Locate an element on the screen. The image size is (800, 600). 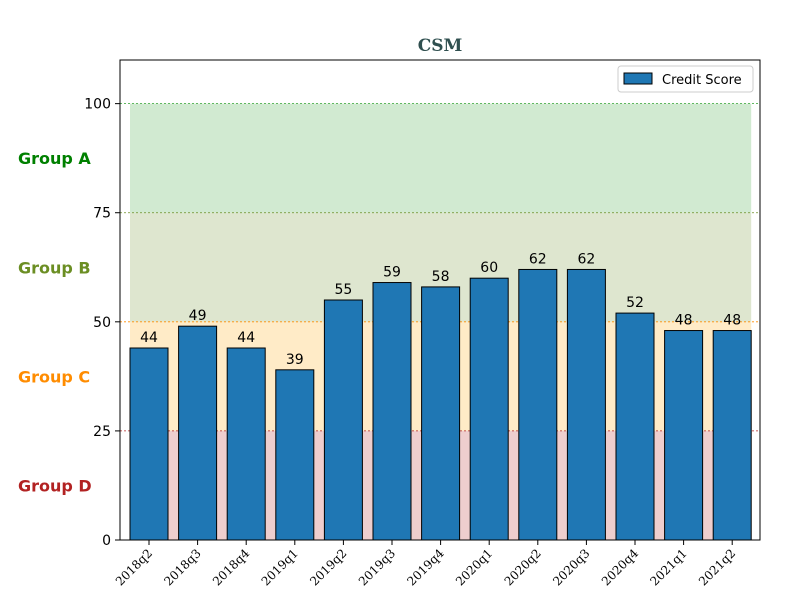
x-tick-label-2020q3: 2020q3 is located at coordinates (571, 567).